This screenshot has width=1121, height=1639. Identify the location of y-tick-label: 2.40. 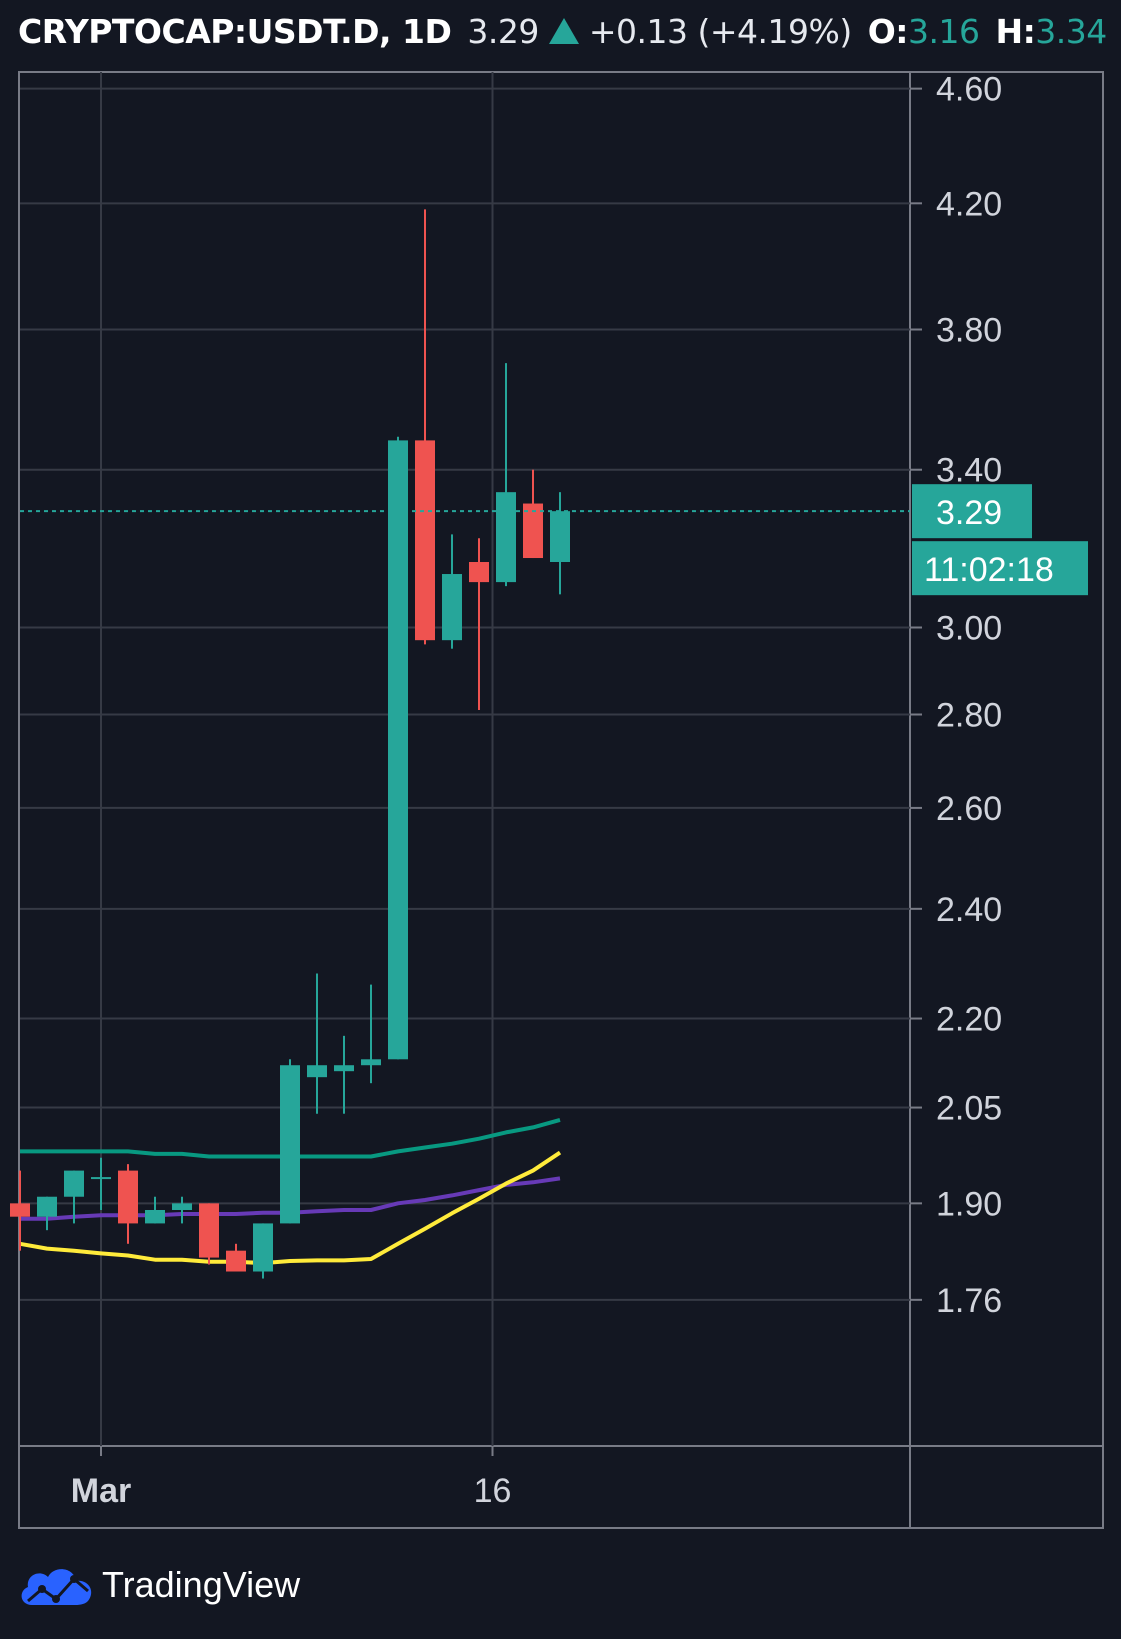
(969, 910).